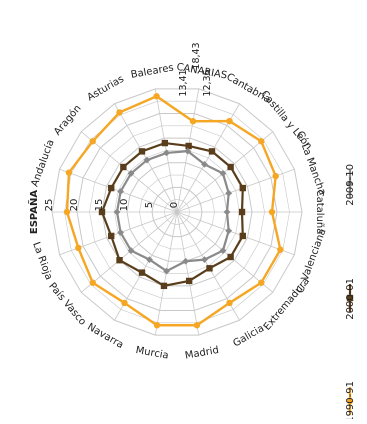  I want to click on legend-item-2009-10: 2009-10, so click(350, 185).